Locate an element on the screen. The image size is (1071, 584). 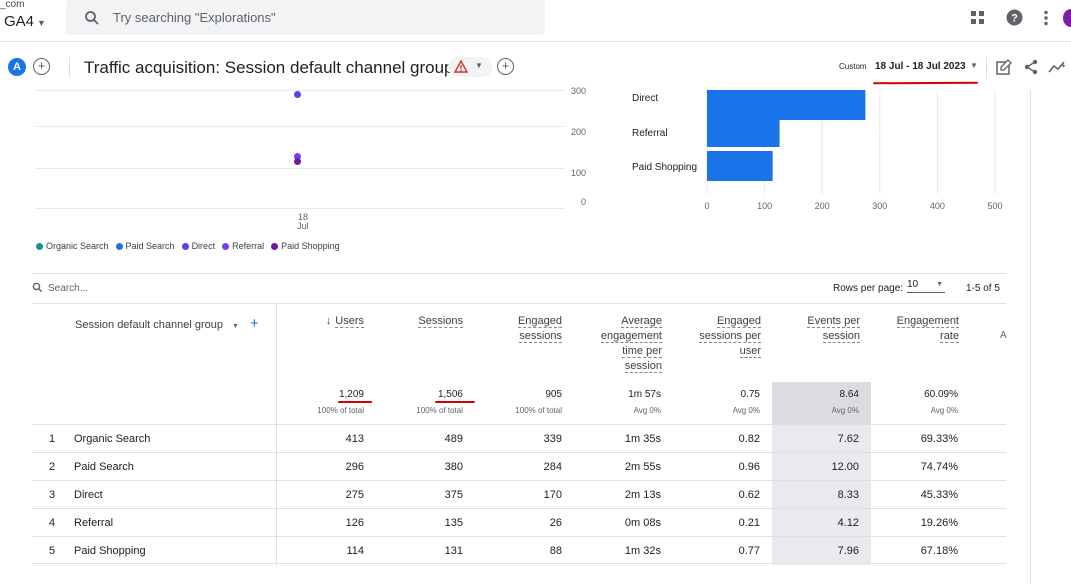
add-comparison-icon: + is located at coordinates (41, 66).